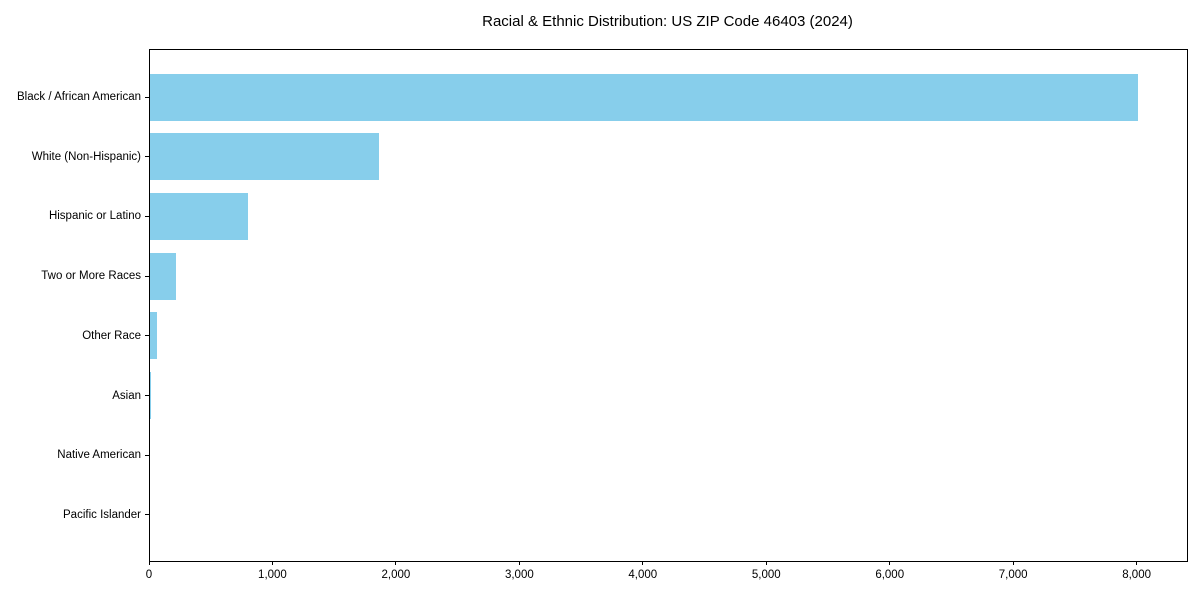 This screenshot has height=600, width=1200. What do you see at coordinates (86, 156) in the screenshot?
I see `y-tick-label: White (Non-Hispanic)` at bounding box center [86, 156].